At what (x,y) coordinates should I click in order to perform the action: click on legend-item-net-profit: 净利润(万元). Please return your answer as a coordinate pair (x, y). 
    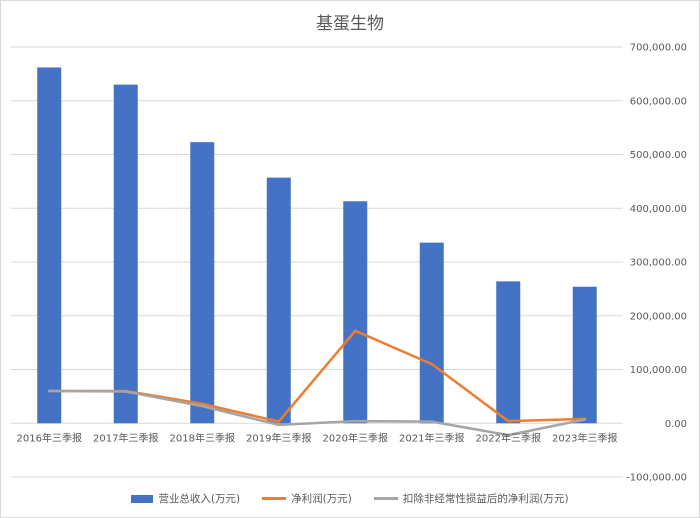
    Looking at the image, I should click on (307, 498).